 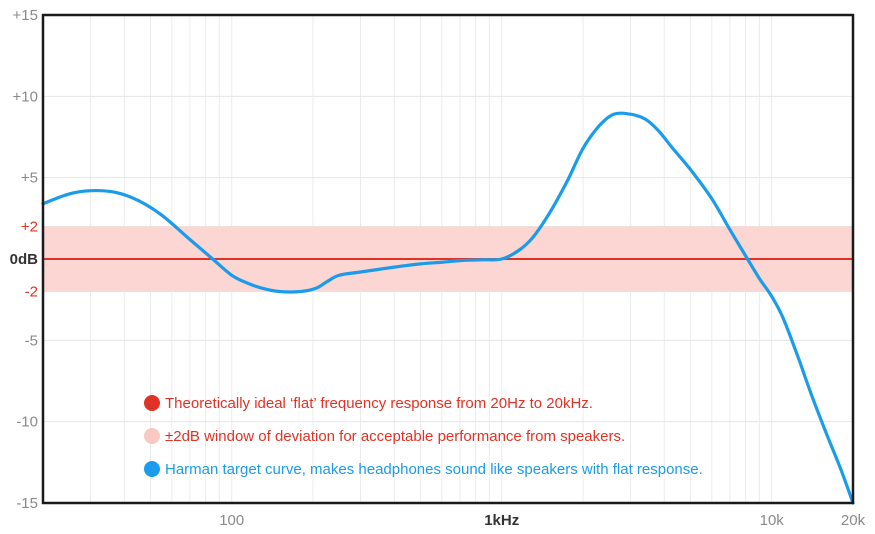 I want to click on x-tick-label: 100, so click(x=231, y=520).